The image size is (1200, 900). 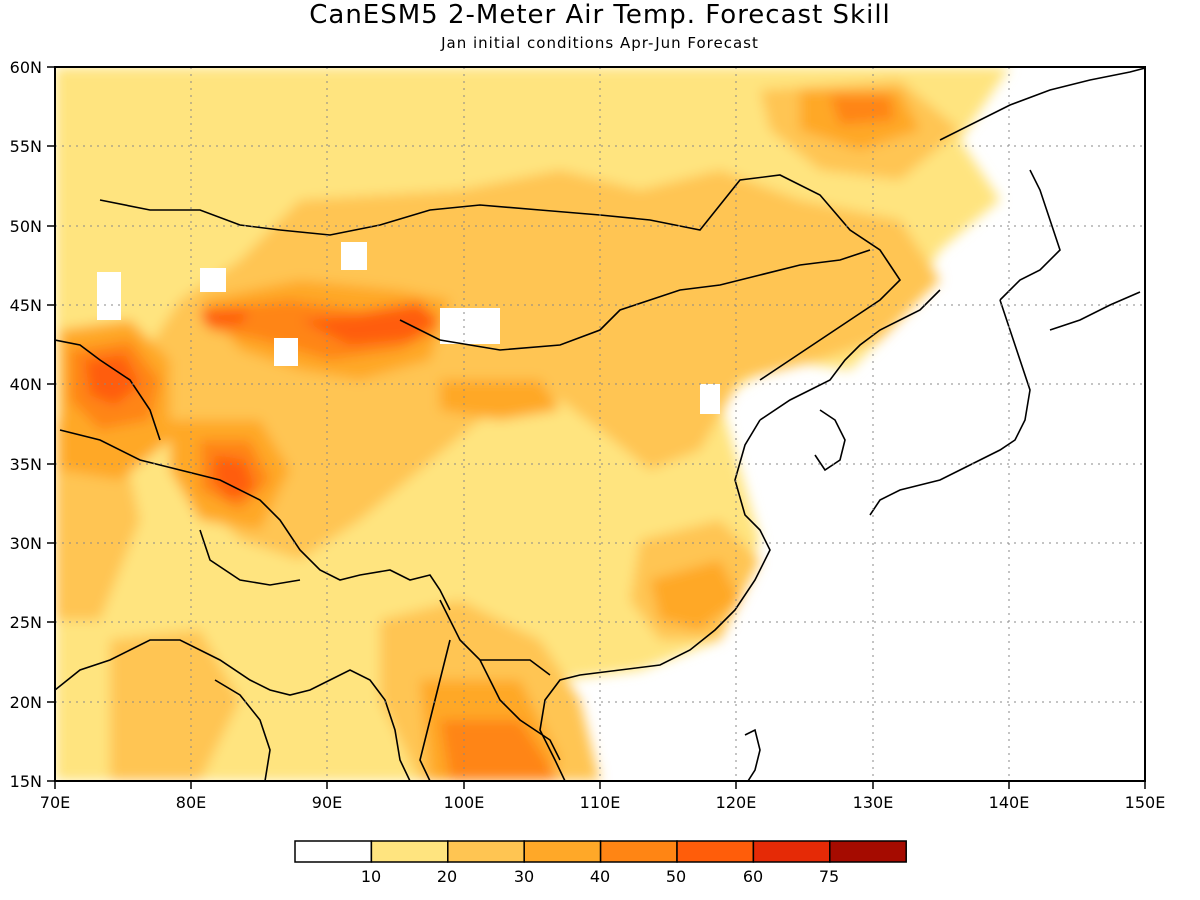 What do you see at coordinates (26, 781) in the screenshot?
I see `lat-tick-label: 15N` at bounding box center [26, 781].